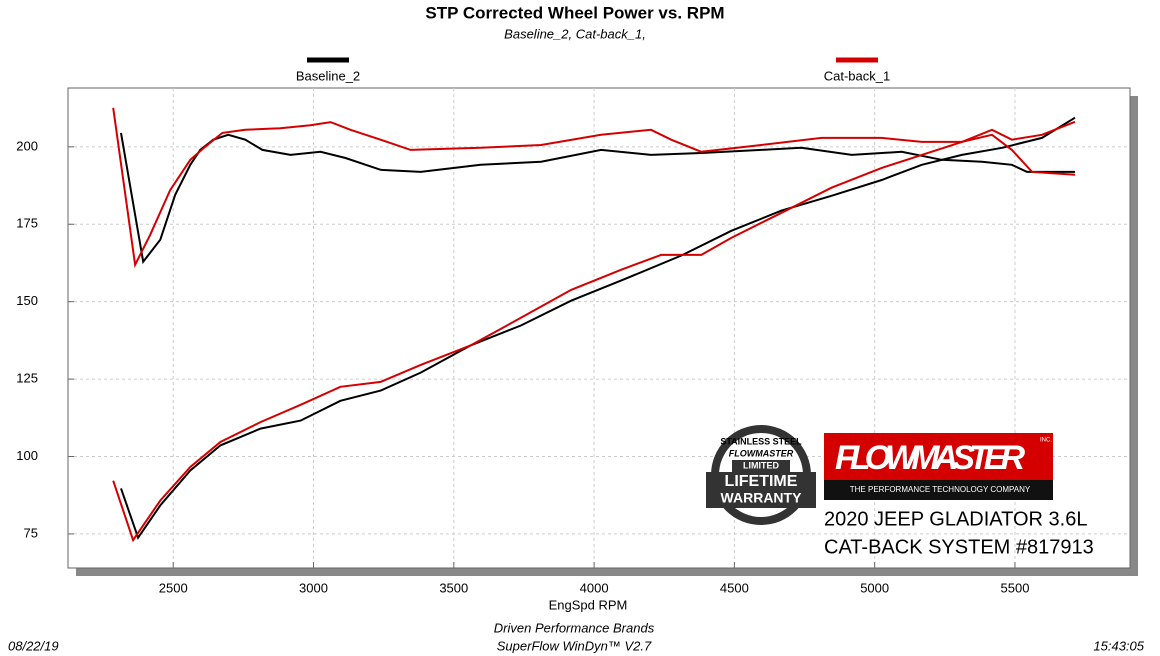  Describe the element at coordinates (874, 587) in the screenshot. I see `x-tick-label: 5000` at that location.